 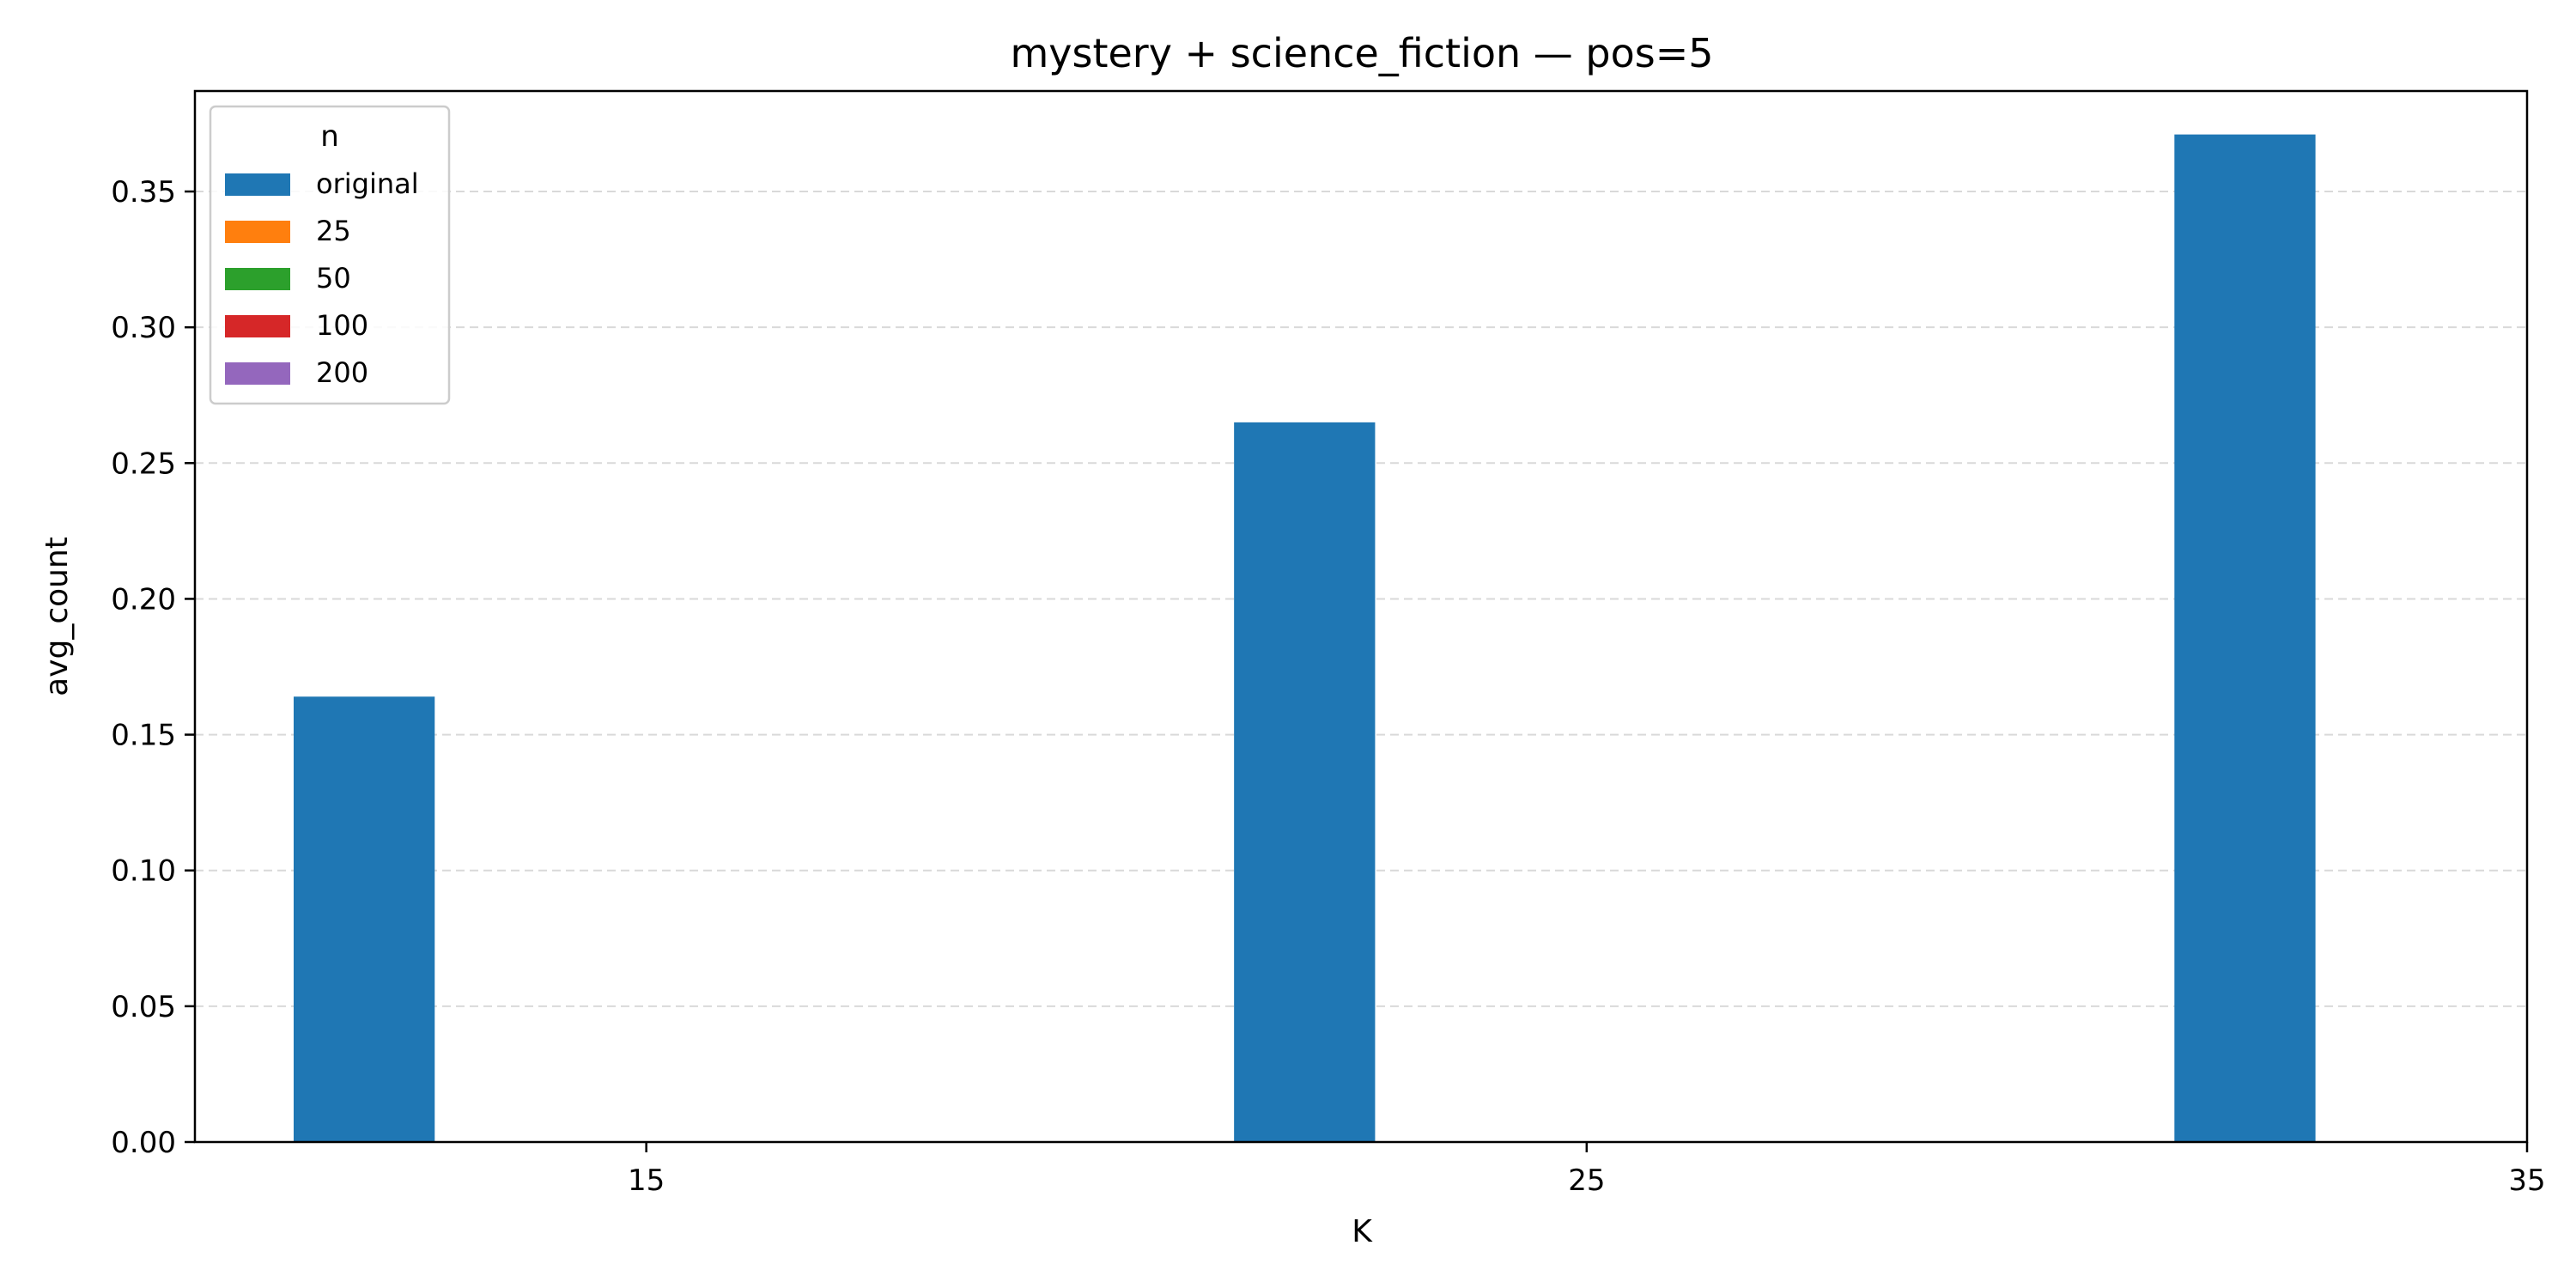 What do you see at coordinates (334, 279) in the screenshot?
I see `legend-label-50: 50` at bounding box center [334, 279].